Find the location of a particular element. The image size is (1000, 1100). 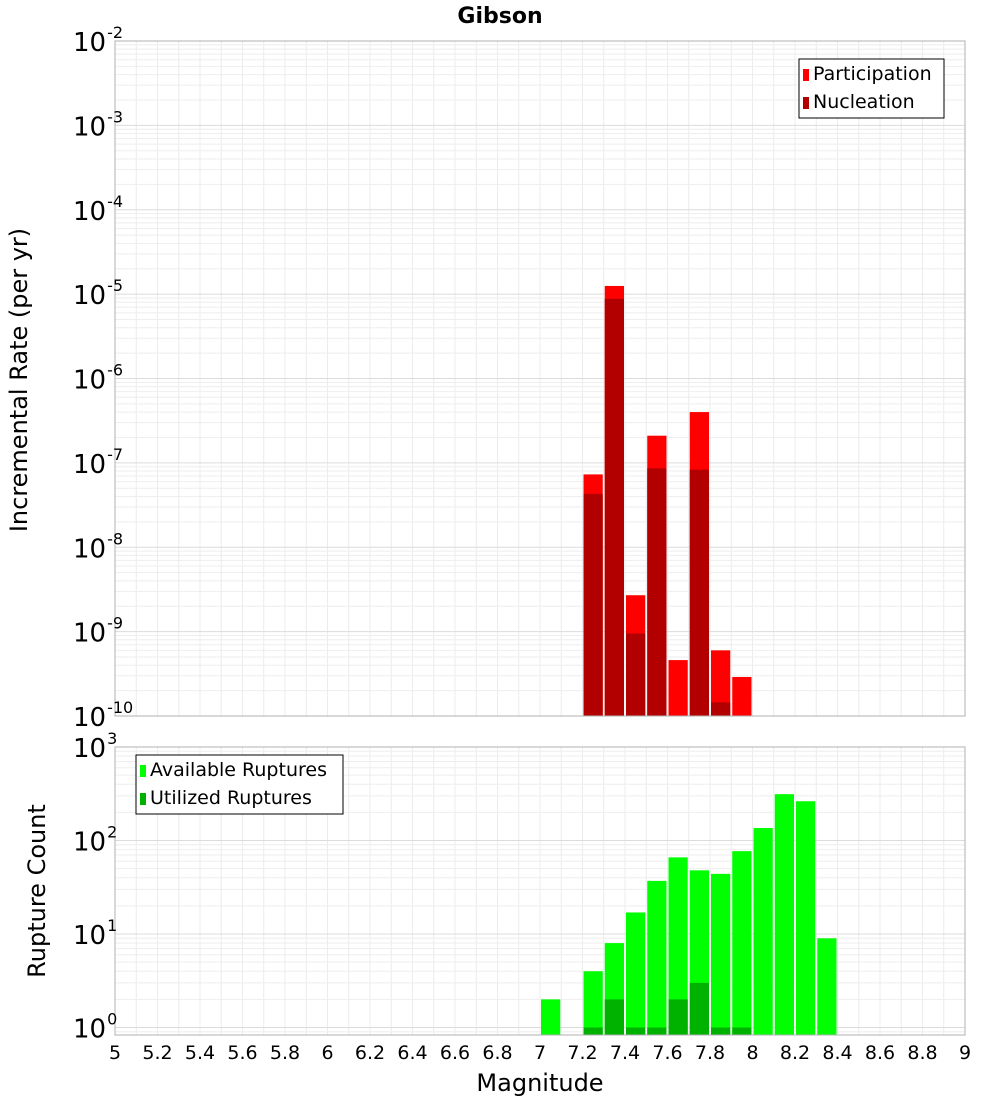

y-tick-label: 10⁻⁵ is located at coordinates (98, 293).